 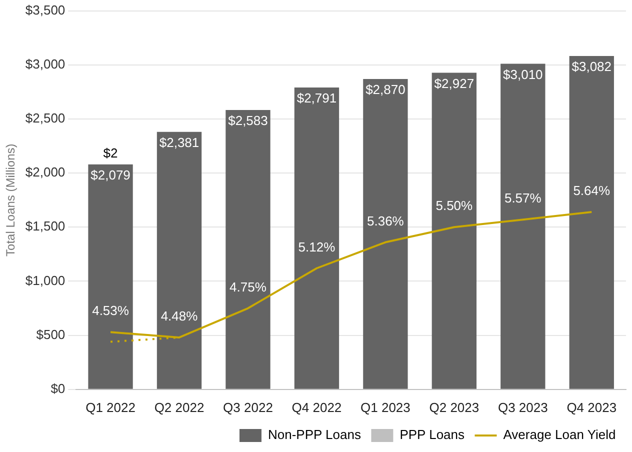 What do you see at coordinates (386, 90) in the screenshot?
I see `data-label: $2,870` at bounding box center [386, 90].